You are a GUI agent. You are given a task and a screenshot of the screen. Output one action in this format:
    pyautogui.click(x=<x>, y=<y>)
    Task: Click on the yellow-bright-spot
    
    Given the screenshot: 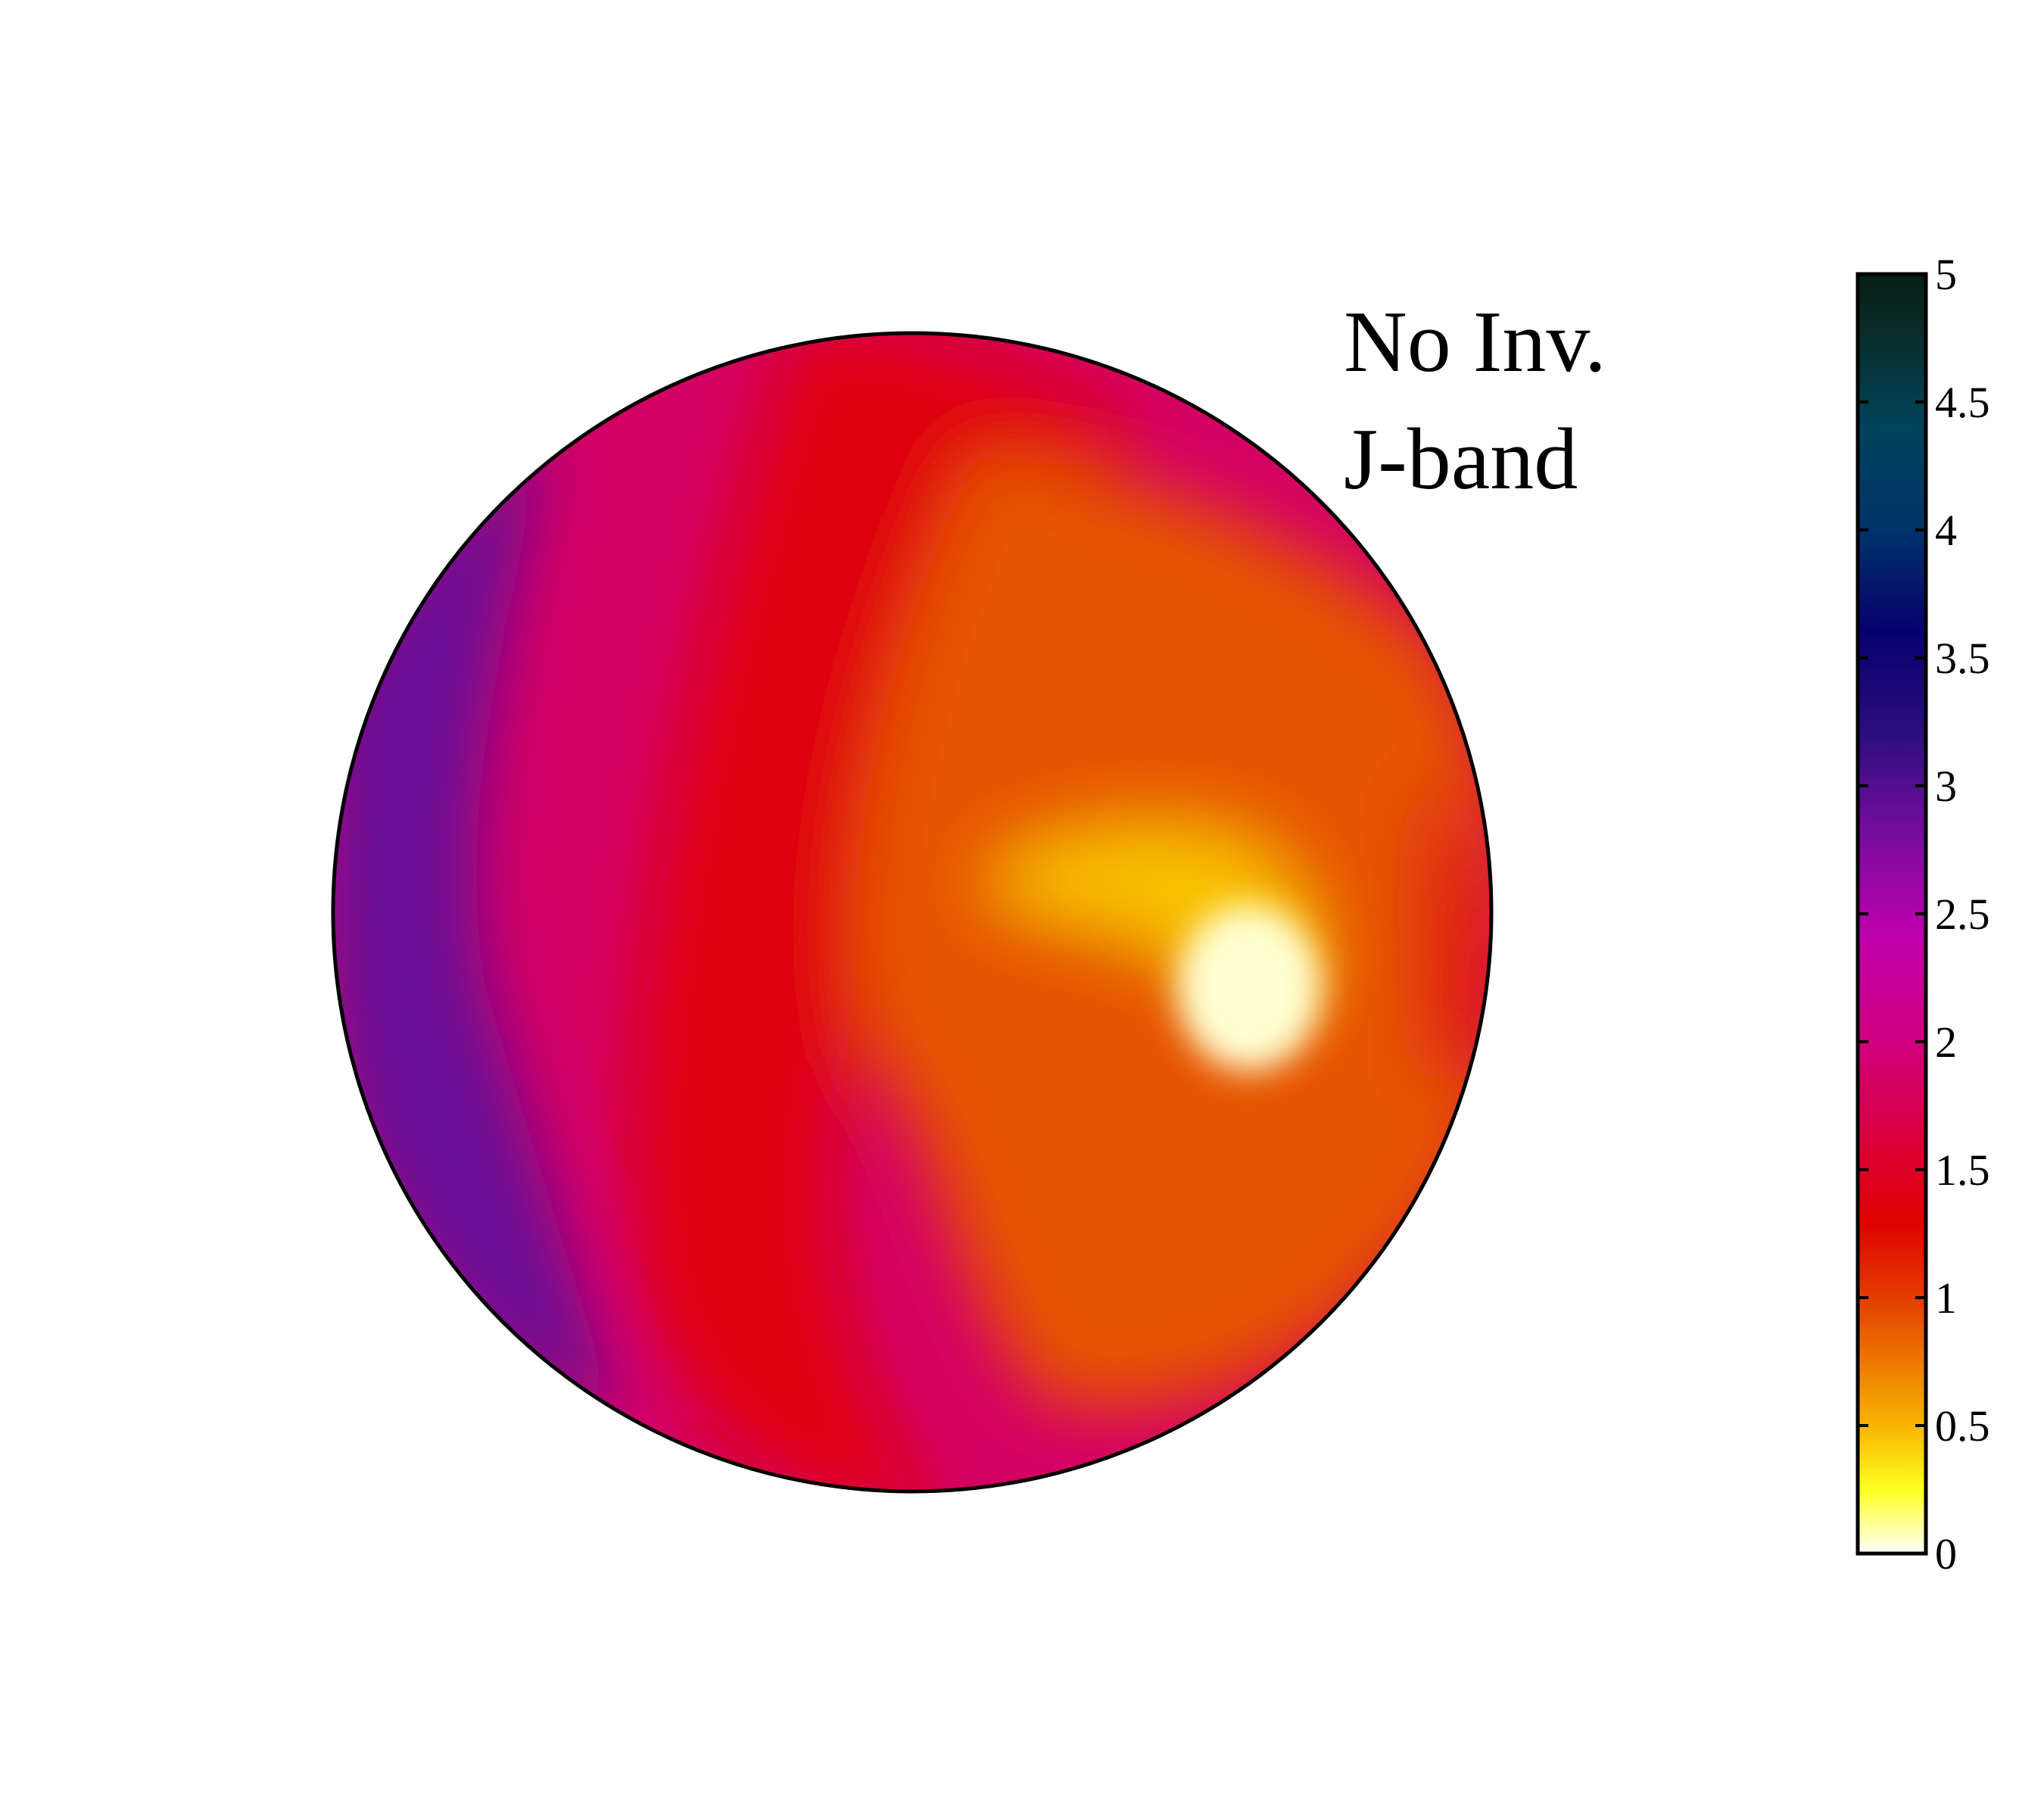 What is the action you would take?
    pyautogui.click(x=1249, y=988)
    